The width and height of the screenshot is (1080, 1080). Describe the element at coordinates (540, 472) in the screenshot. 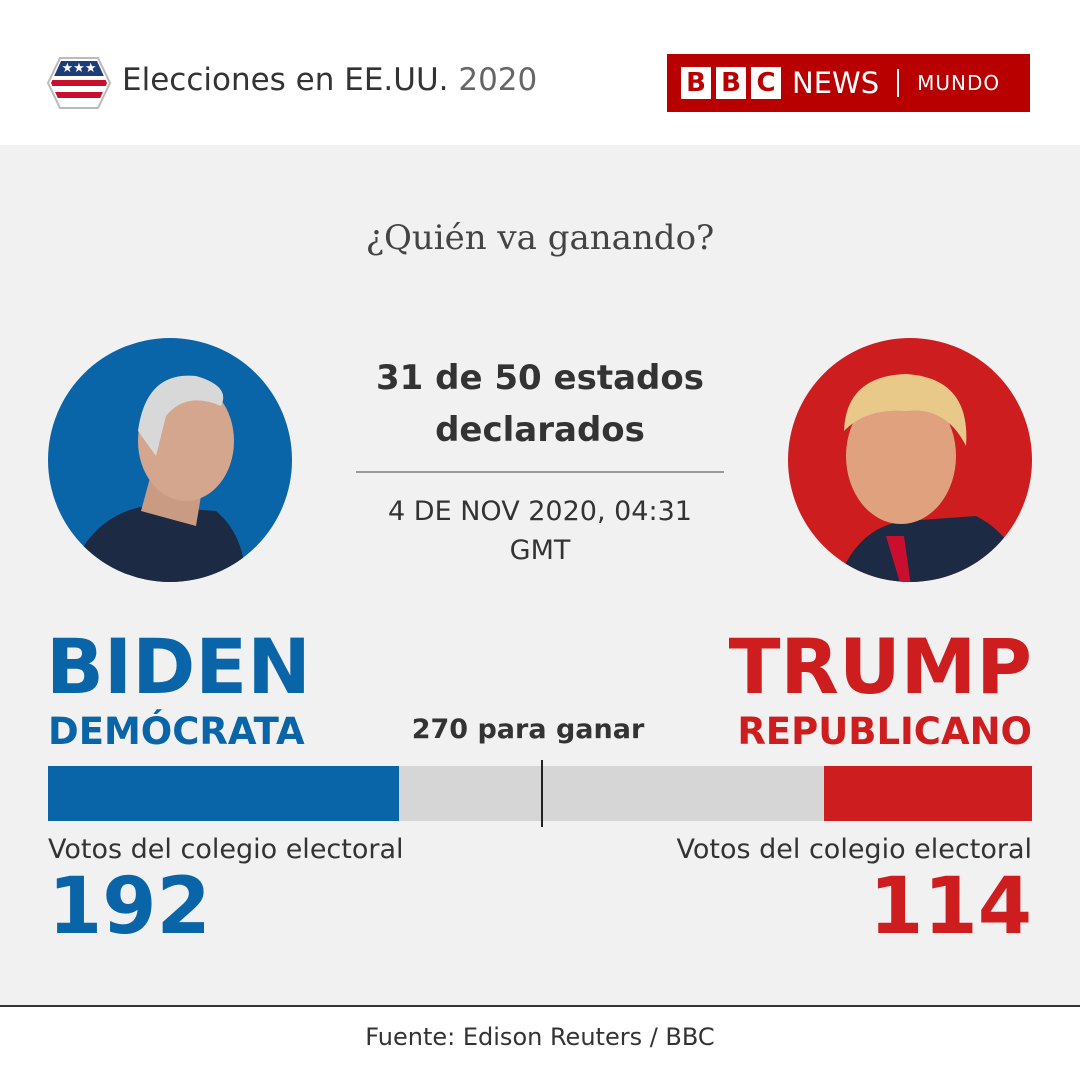

I see `status-divider` at that location.